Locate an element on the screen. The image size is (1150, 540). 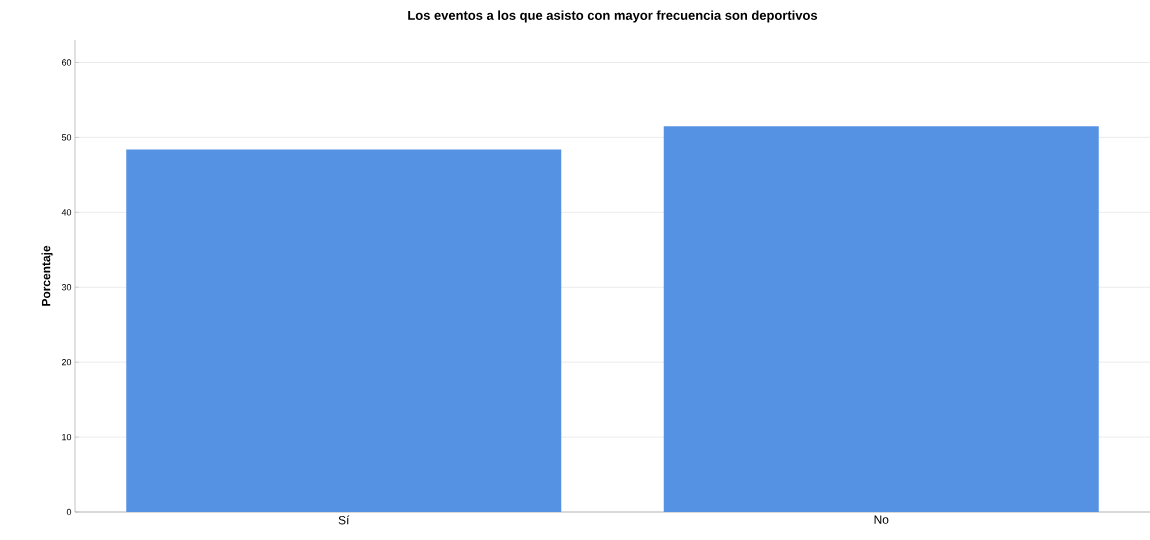
chart-title: Los eventos a los que asisto con mayor frecuencia son deportivos is located at coordinates (613, 16).